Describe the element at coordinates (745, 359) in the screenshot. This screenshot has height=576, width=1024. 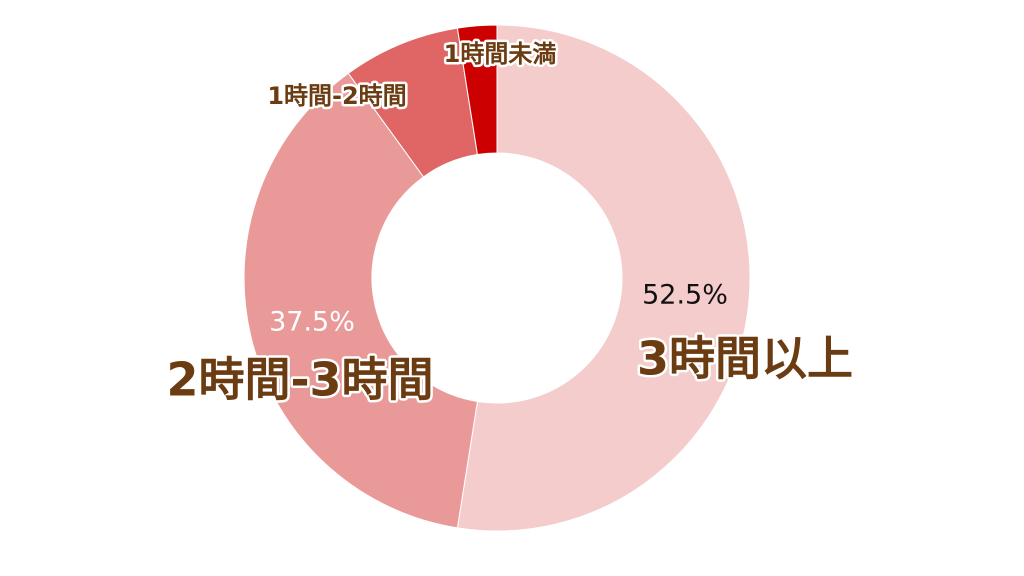
I see `category-label: 3時間以上` at that location.